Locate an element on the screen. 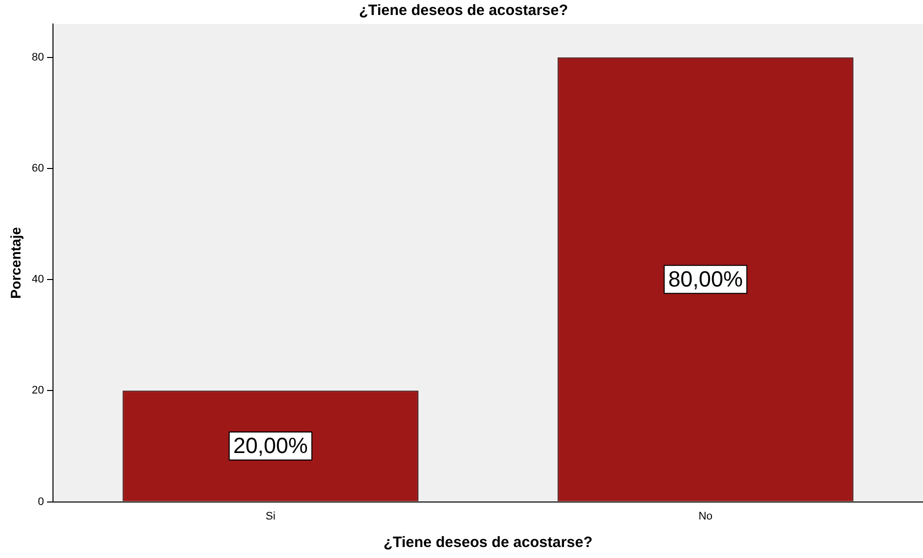 This screenshot has height=558, width=923. x-tick-label: No is located at coordinates (705, 516).